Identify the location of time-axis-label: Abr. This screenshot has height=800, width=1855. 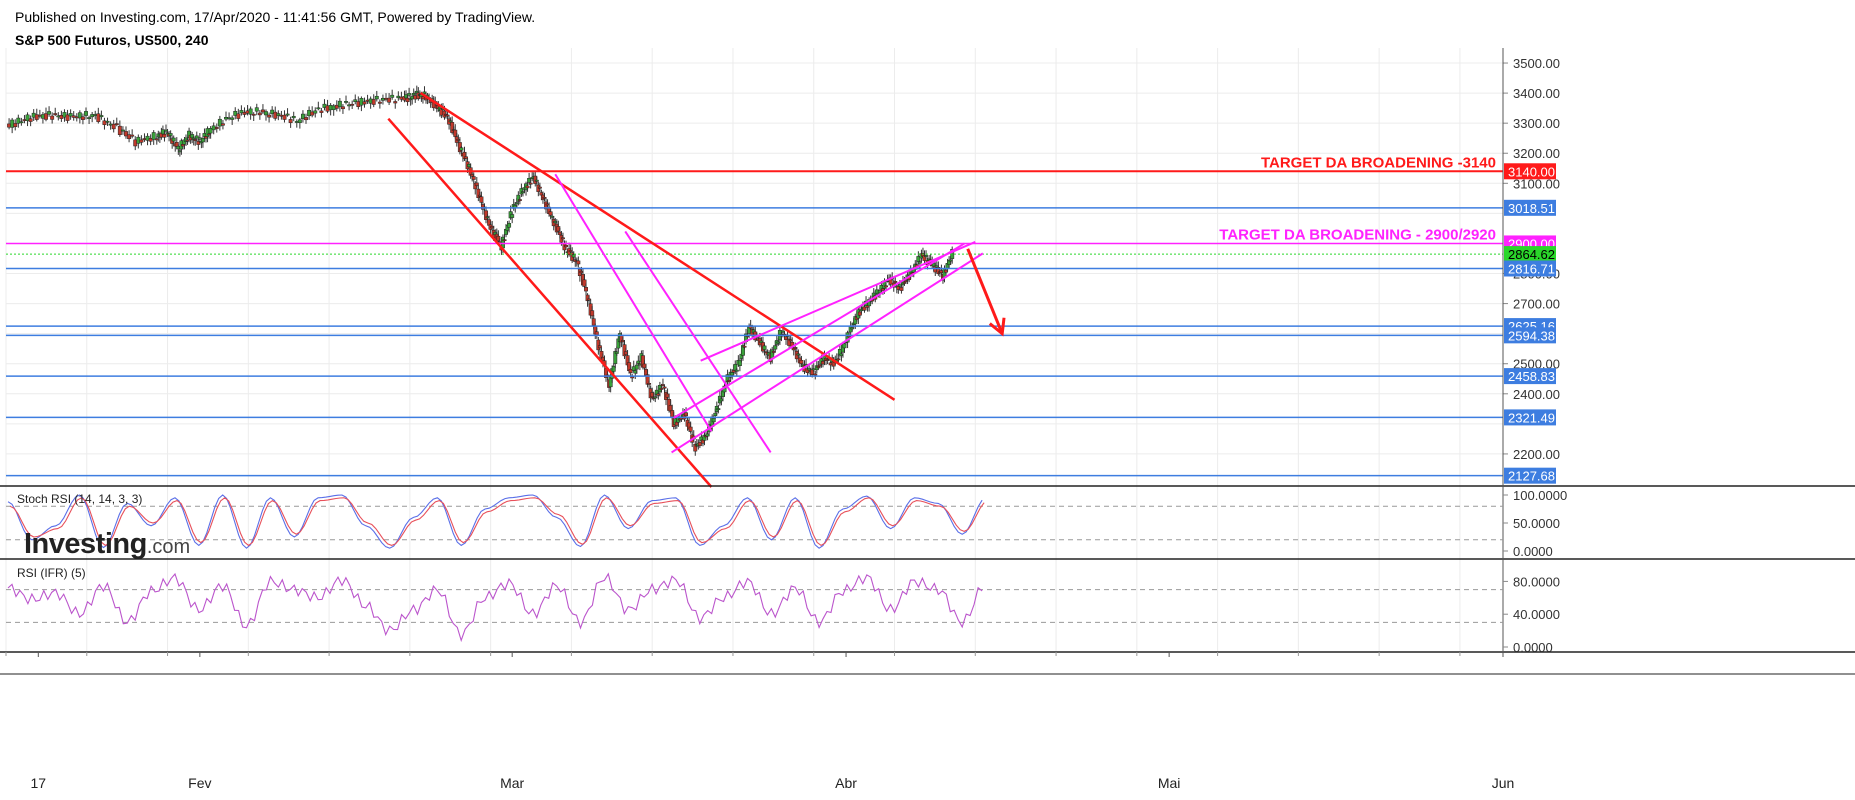
(846, 783).